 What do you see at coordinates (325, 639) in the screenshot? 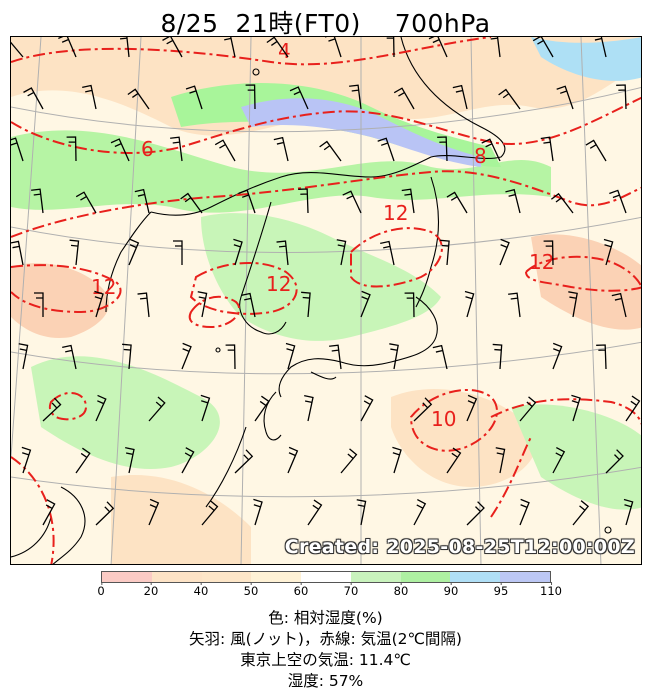
I see `legend-wind-temp: 矢羽: 風(ノット)，赤線: 気温(2℃間隔)` at bounding box center [325, 639].